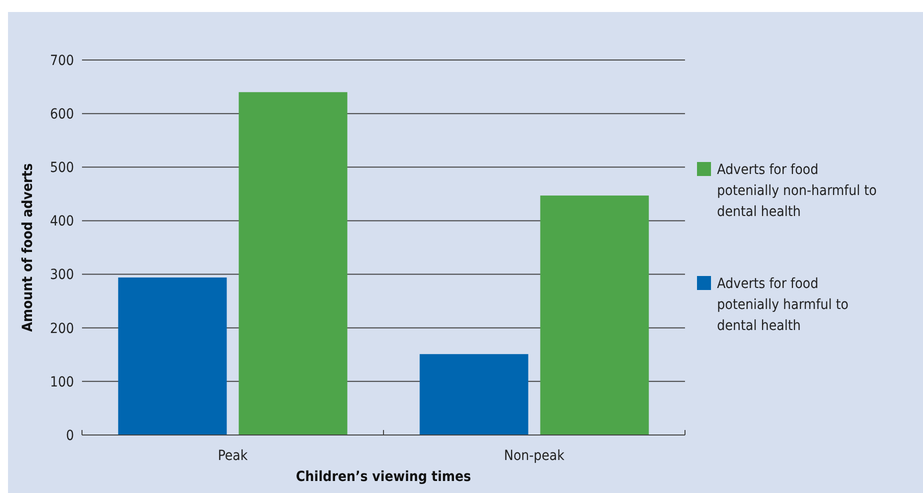 The height and width of the screenshot is (493, 923). I want to click on y-tick-label: 100, so click(62, 382).